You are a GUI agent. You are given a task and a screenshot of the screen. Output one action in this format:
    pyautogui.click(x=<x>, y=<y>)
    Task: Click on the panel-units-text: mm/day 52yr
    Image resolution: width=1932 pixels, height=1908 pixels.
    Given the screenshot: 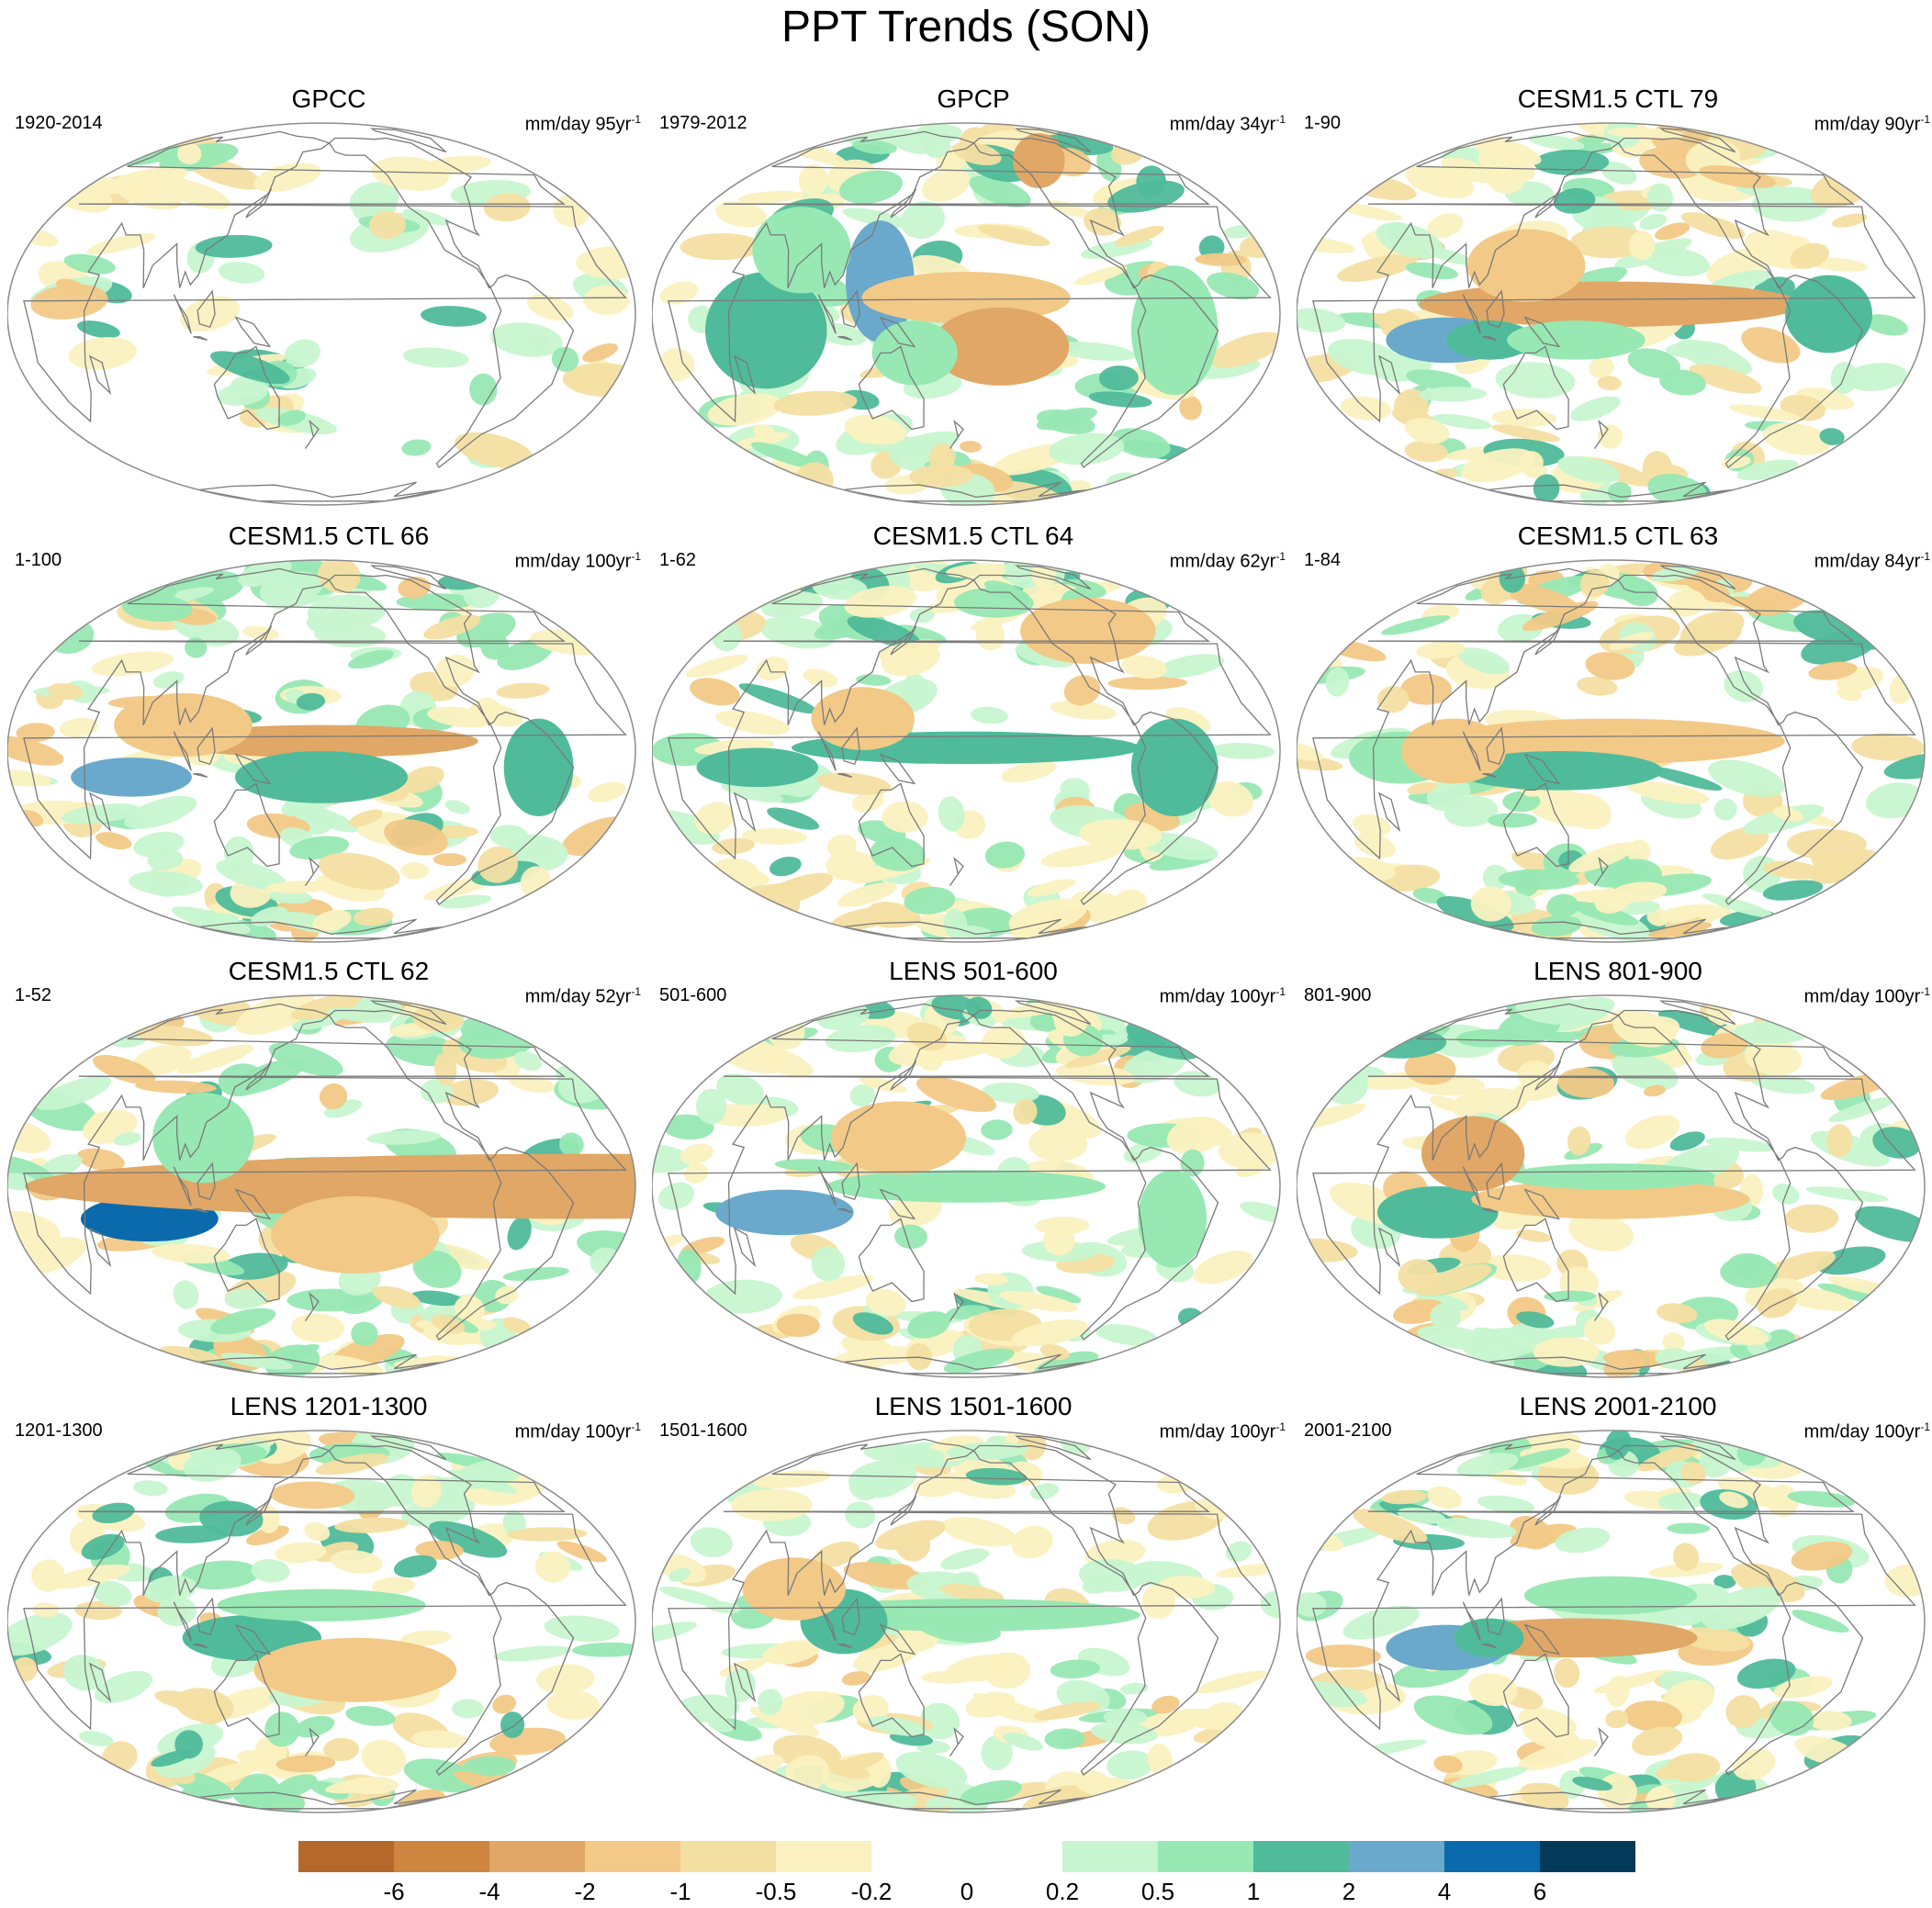 What is the action you would take?
    pyautogui.click(x=578, y=996)
    